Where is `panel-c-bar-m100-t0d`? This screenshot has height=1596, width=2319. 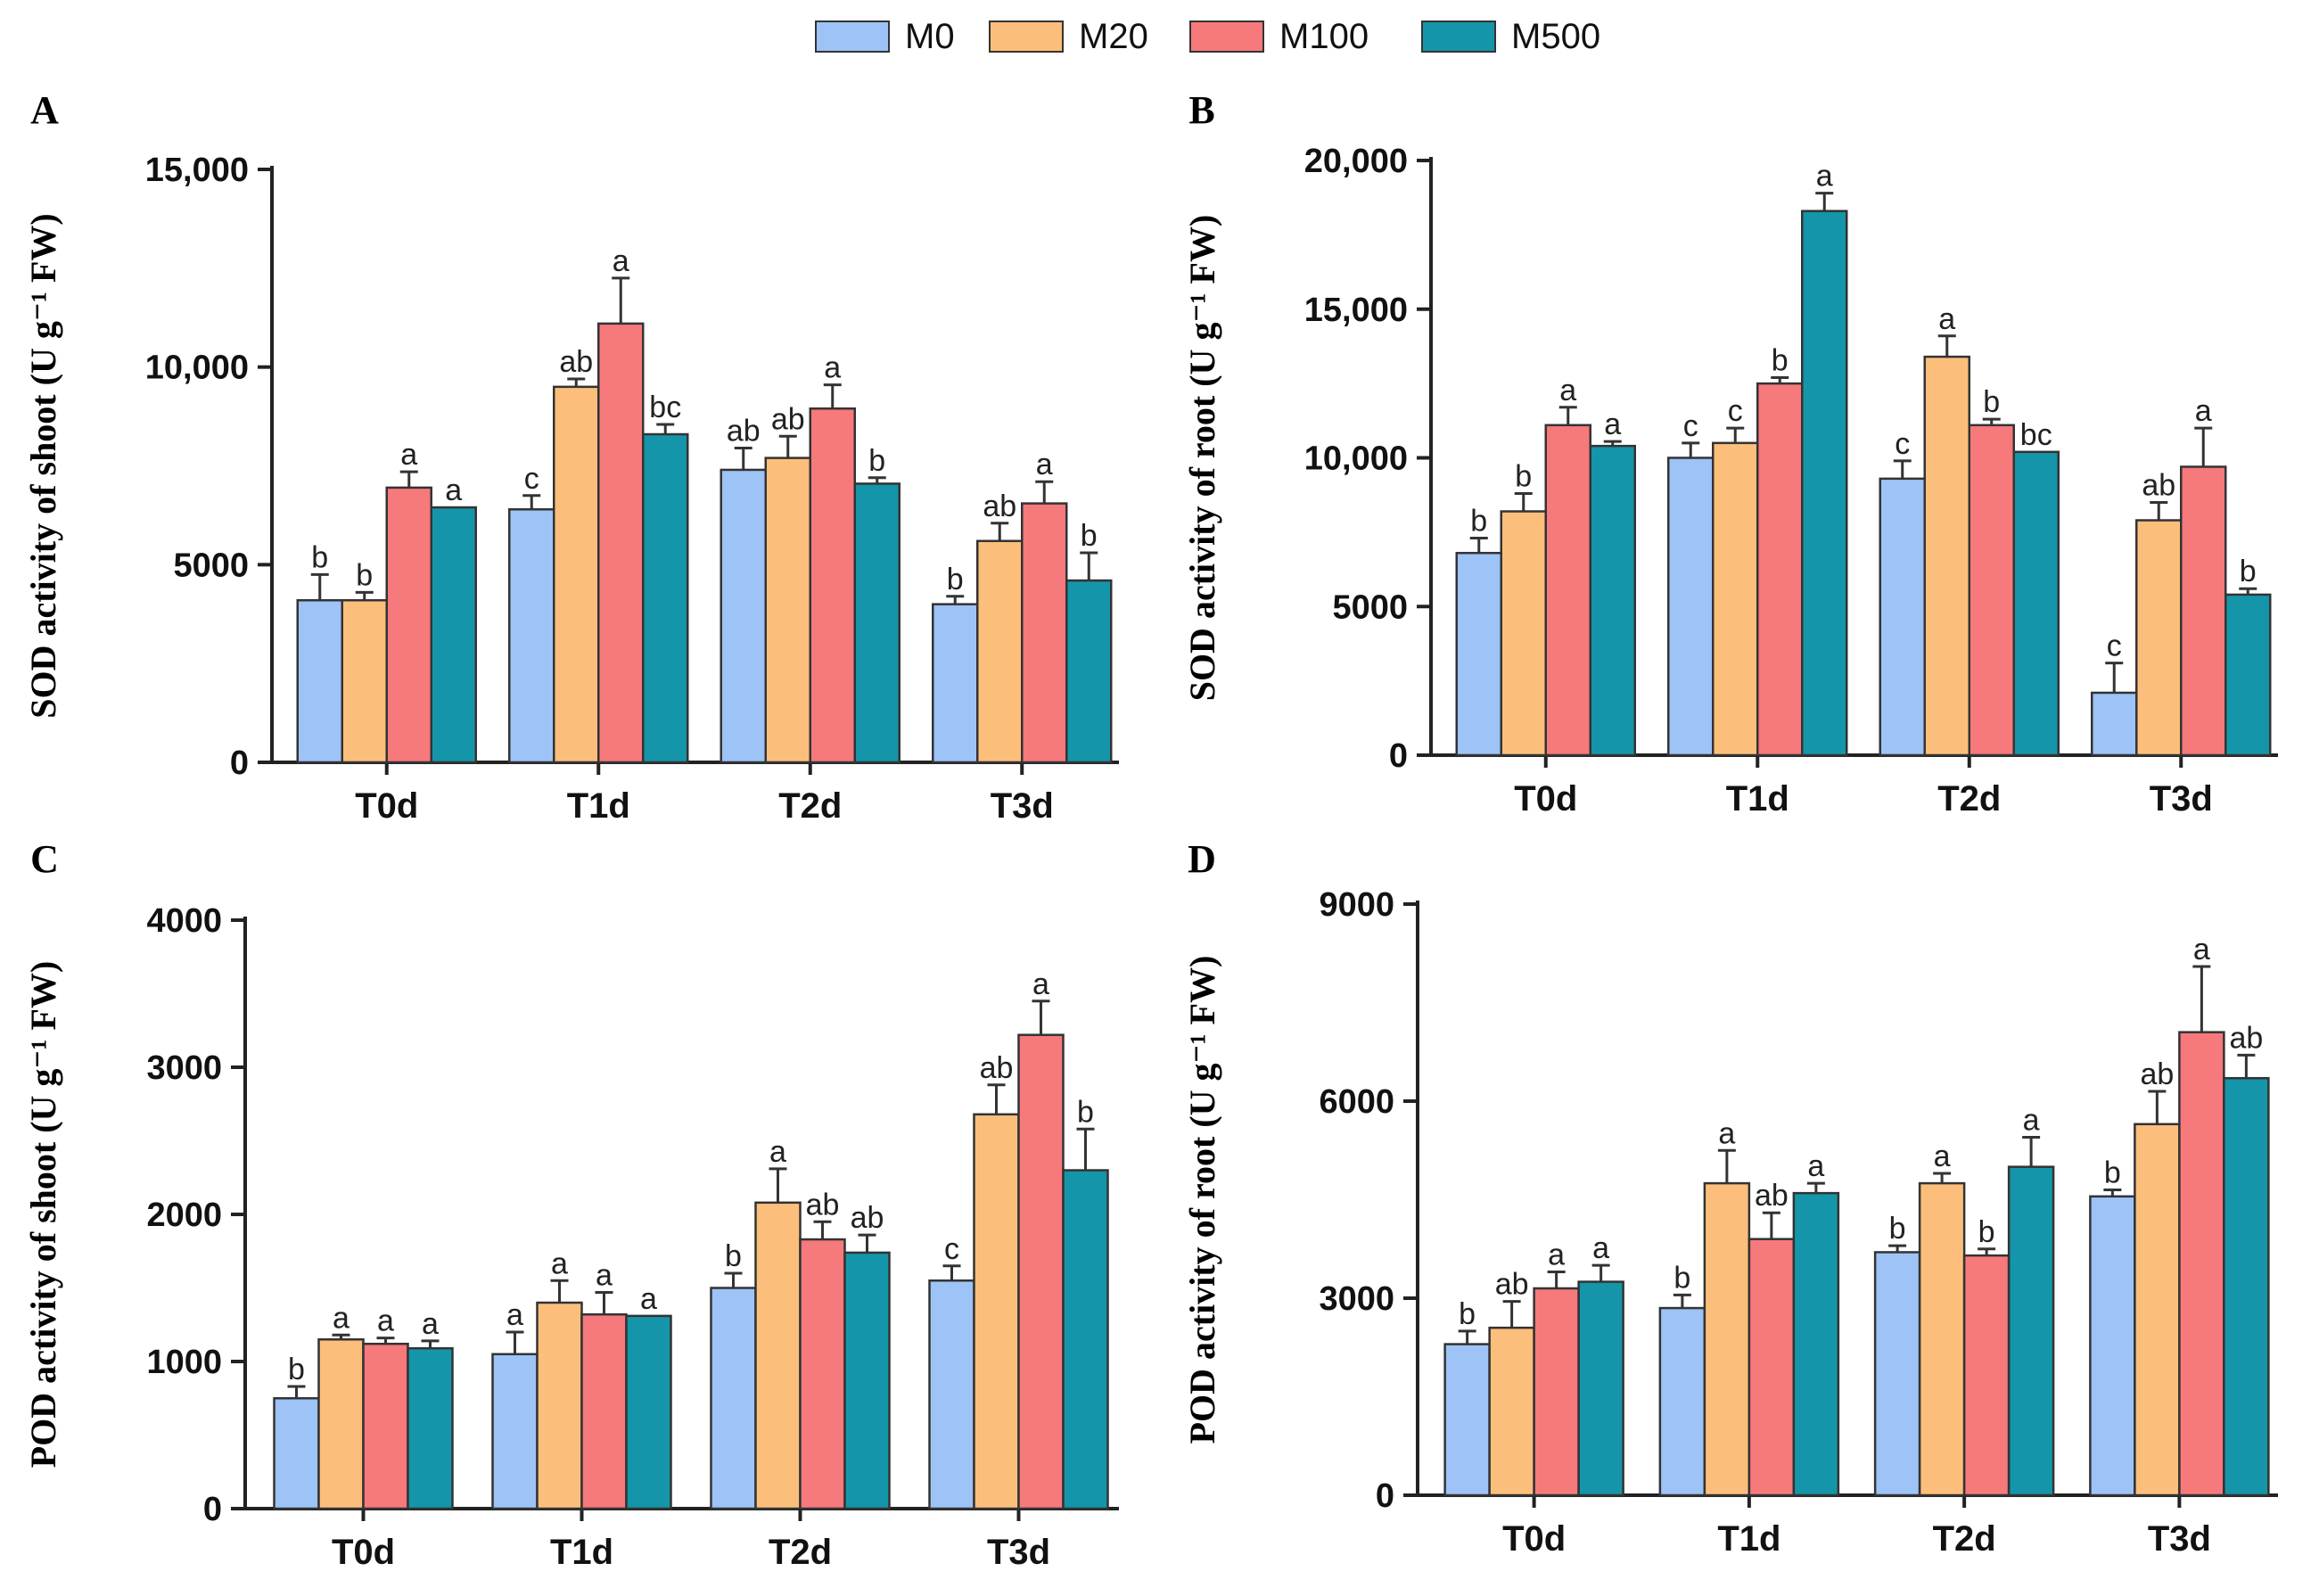 panel-c-bar-m100-t0d is located at coordinates (385, 1426).